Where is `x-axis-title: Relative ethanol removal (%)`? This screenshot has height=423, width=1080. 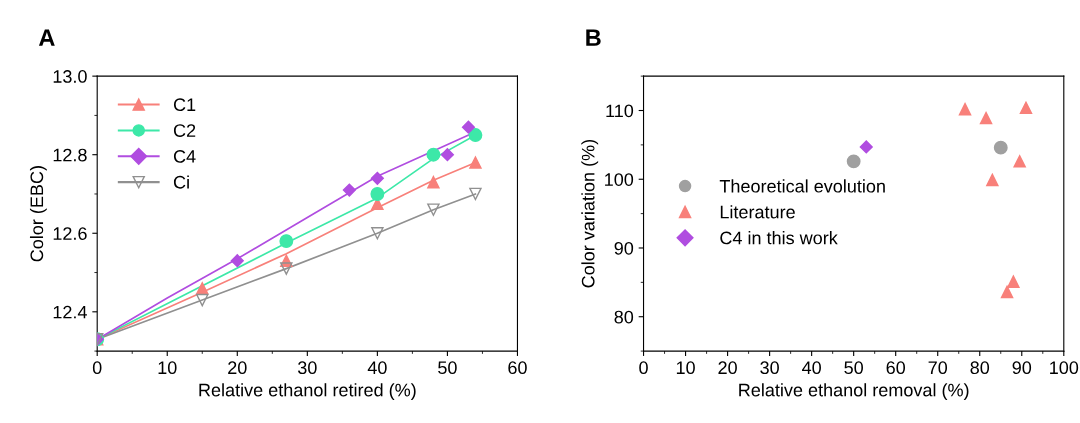 x-axis-title: Relative ethanol removal (%) is located at coordinates (854, 392).